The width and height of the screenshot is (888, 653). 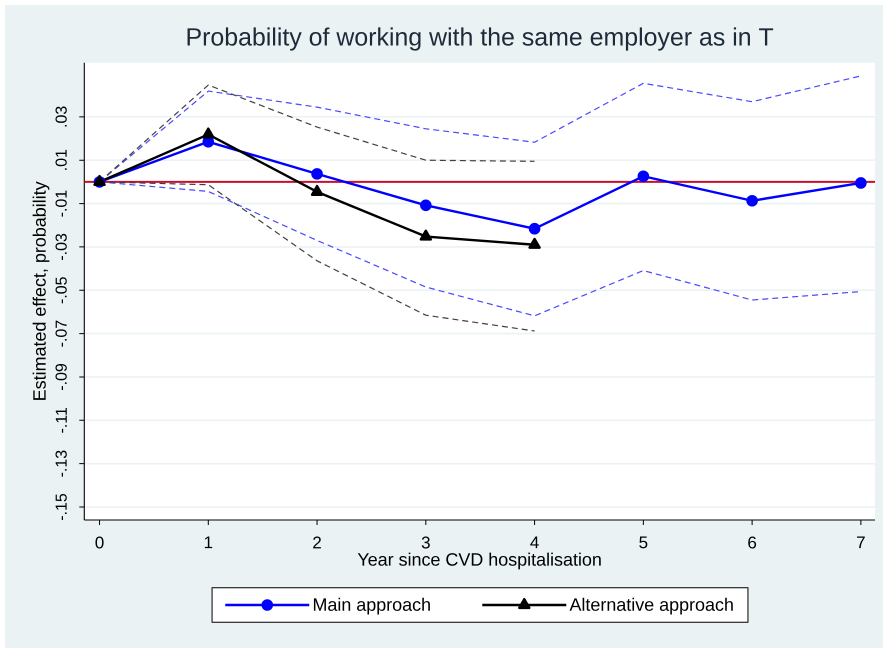 I want to click on x-tick-label: 3, so click(x=426, y=542).